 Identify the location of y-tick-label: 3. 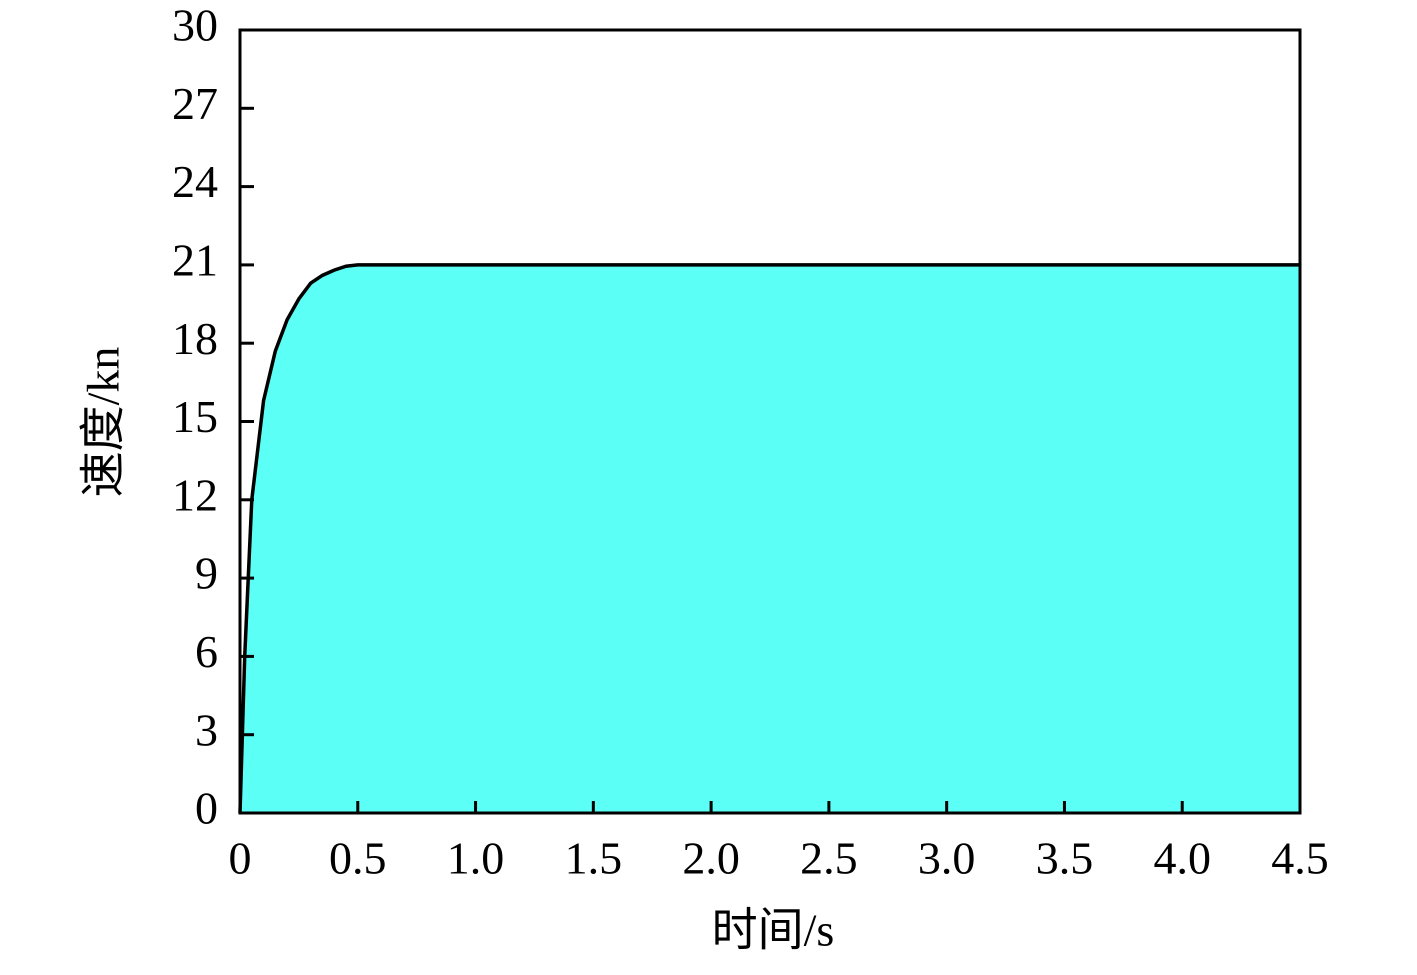
(206, 729).